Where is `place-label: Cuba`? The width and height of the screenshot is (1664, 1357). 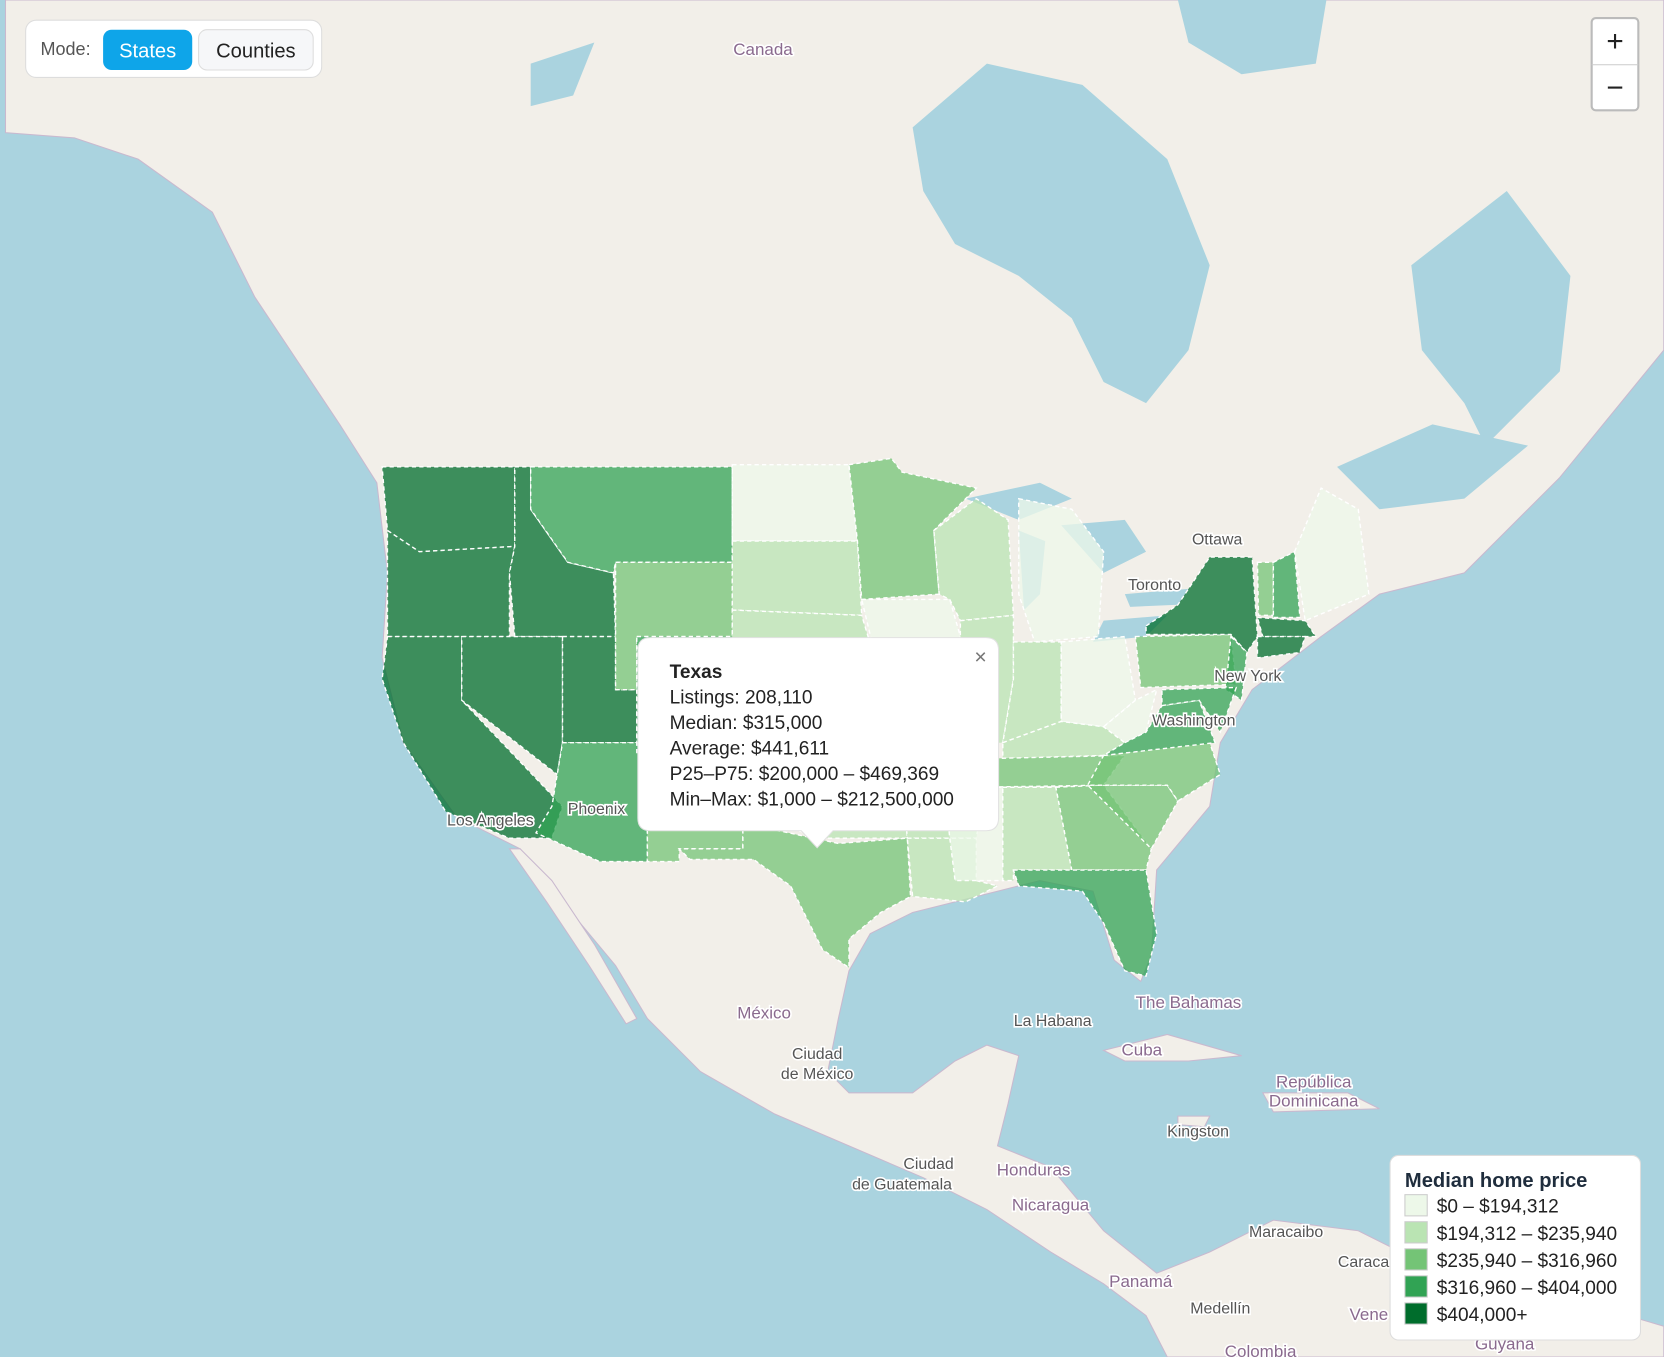
place-label: Cuba is located at coordinates (1142, 1050).